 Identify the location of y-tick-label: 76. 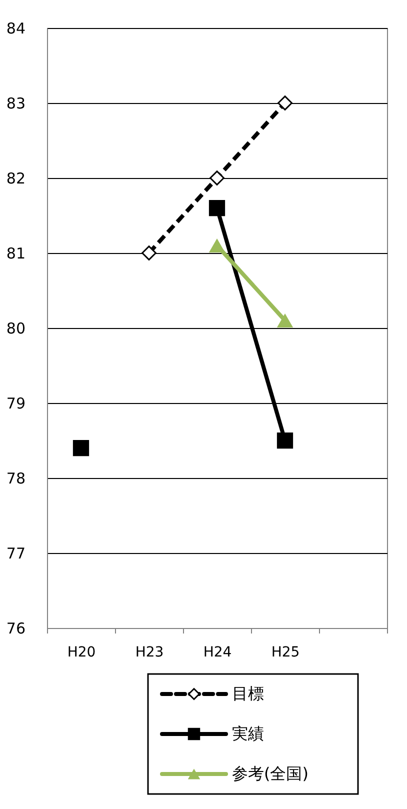
(16, 629).